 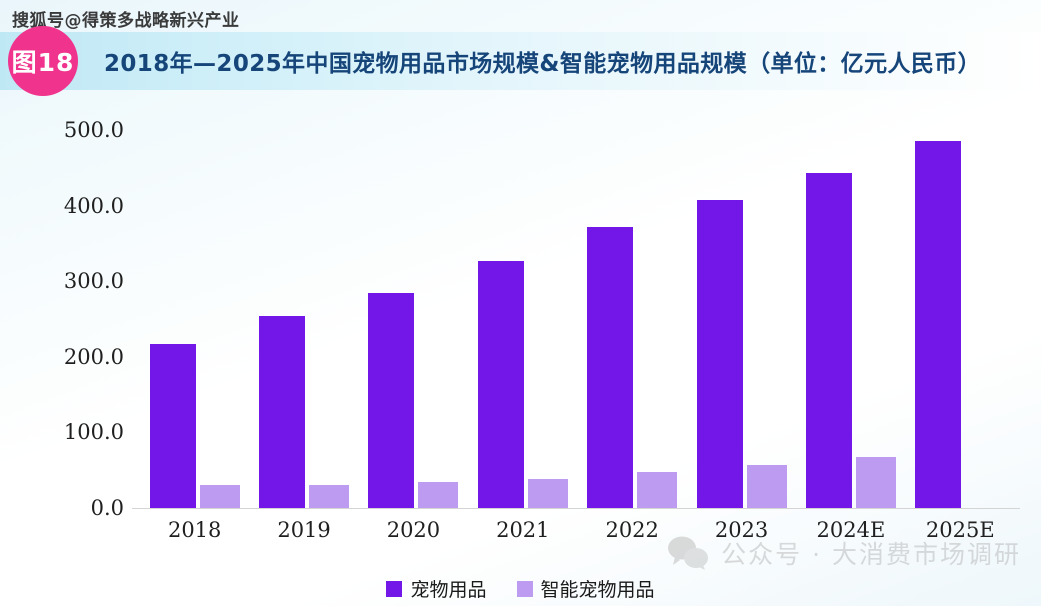 I want to click on legend-item: 宠物用品, so click(x=436, y=588).